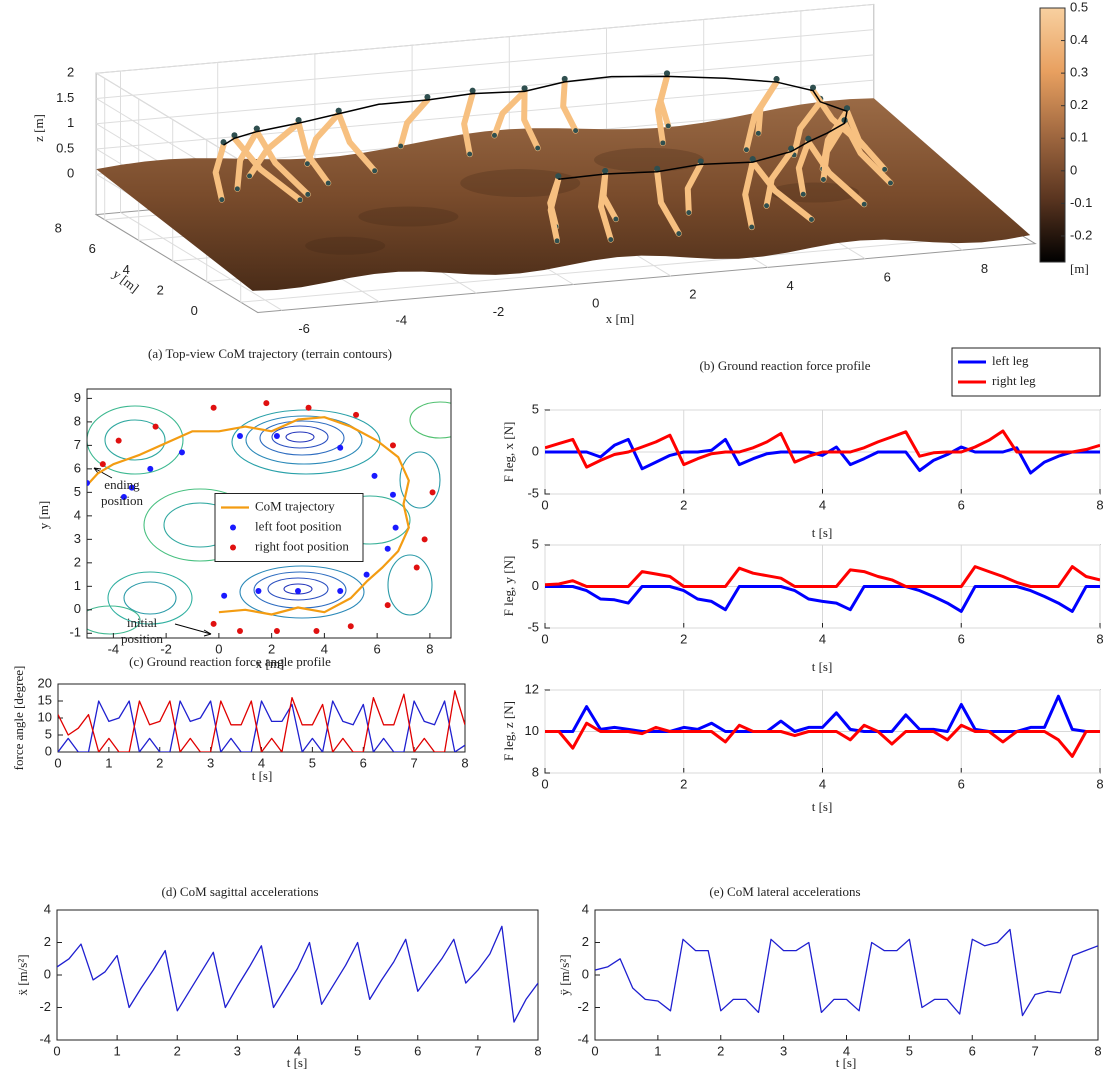 The width and height of the screenshot is (1110, 1075). Describe the element at coordinates (620, 318) in the screenshot. I see `x-axis-label: x [m]` at that location.